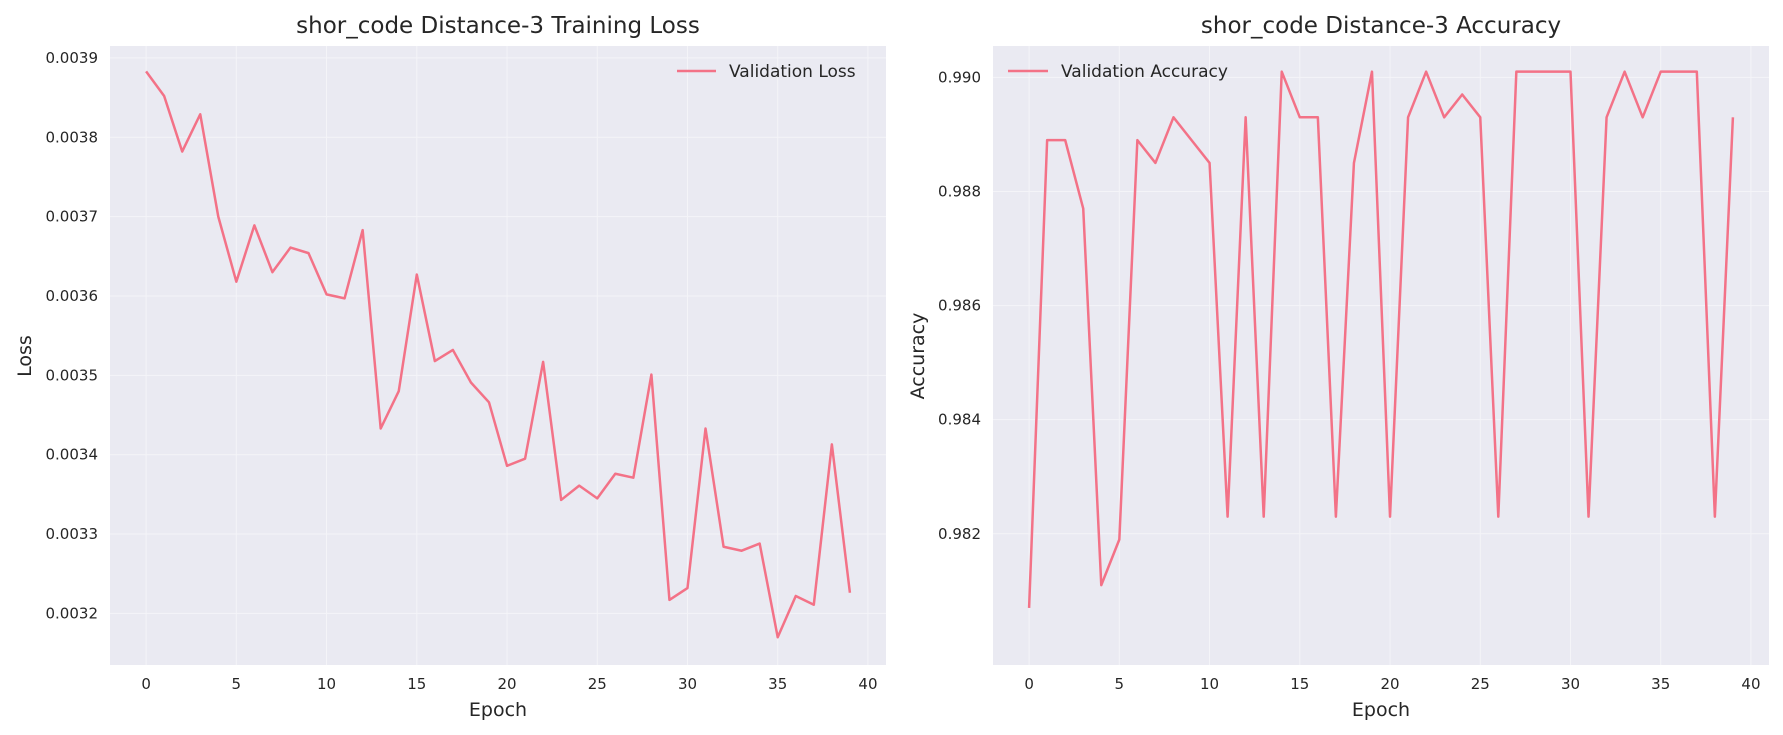  I want to click on loss-y-axis-label: Loss, so click(25, 356).